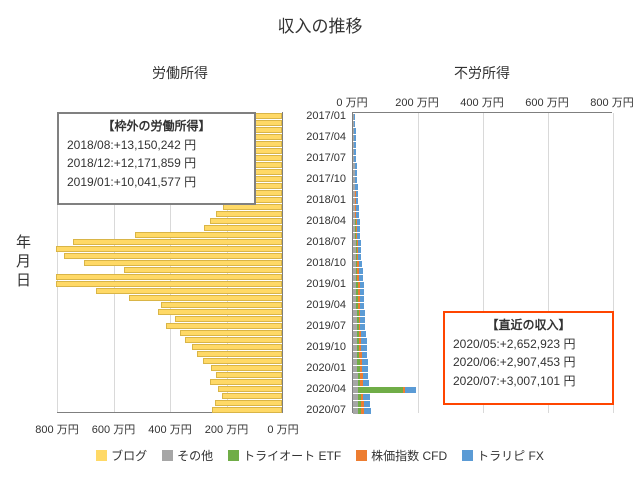 The image size is (640, 480). I want to click on category-label: 2018/10, so click(326, 263).